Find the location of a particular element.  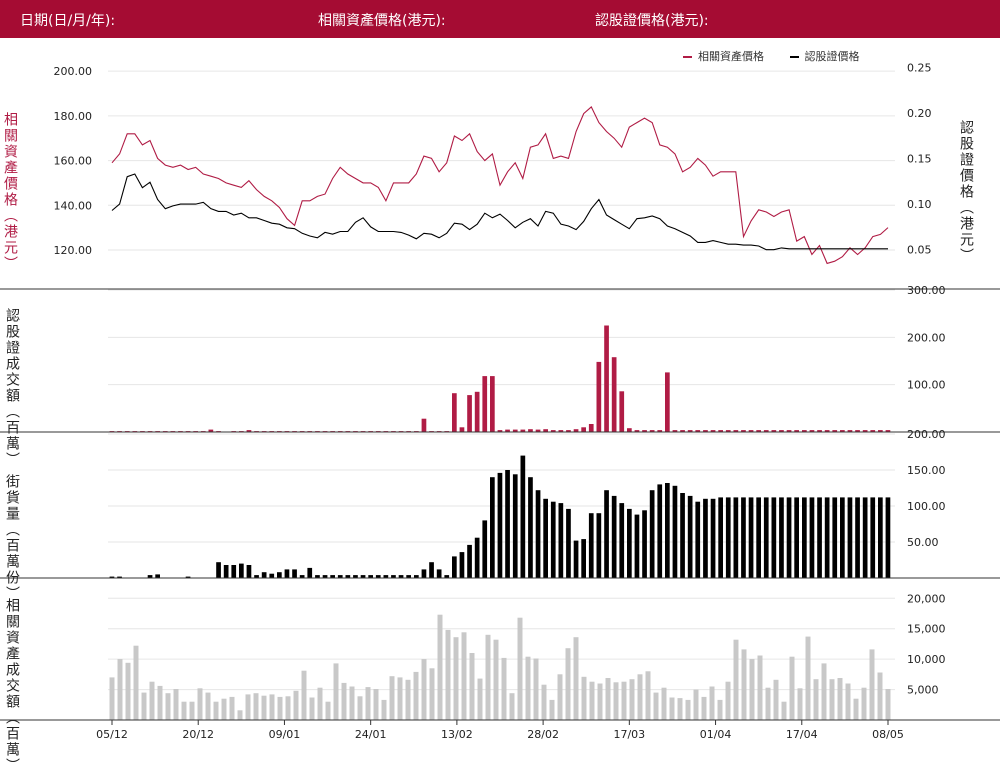

outstanding-tick-label: 150.00 is located at coordinates (926, 470).